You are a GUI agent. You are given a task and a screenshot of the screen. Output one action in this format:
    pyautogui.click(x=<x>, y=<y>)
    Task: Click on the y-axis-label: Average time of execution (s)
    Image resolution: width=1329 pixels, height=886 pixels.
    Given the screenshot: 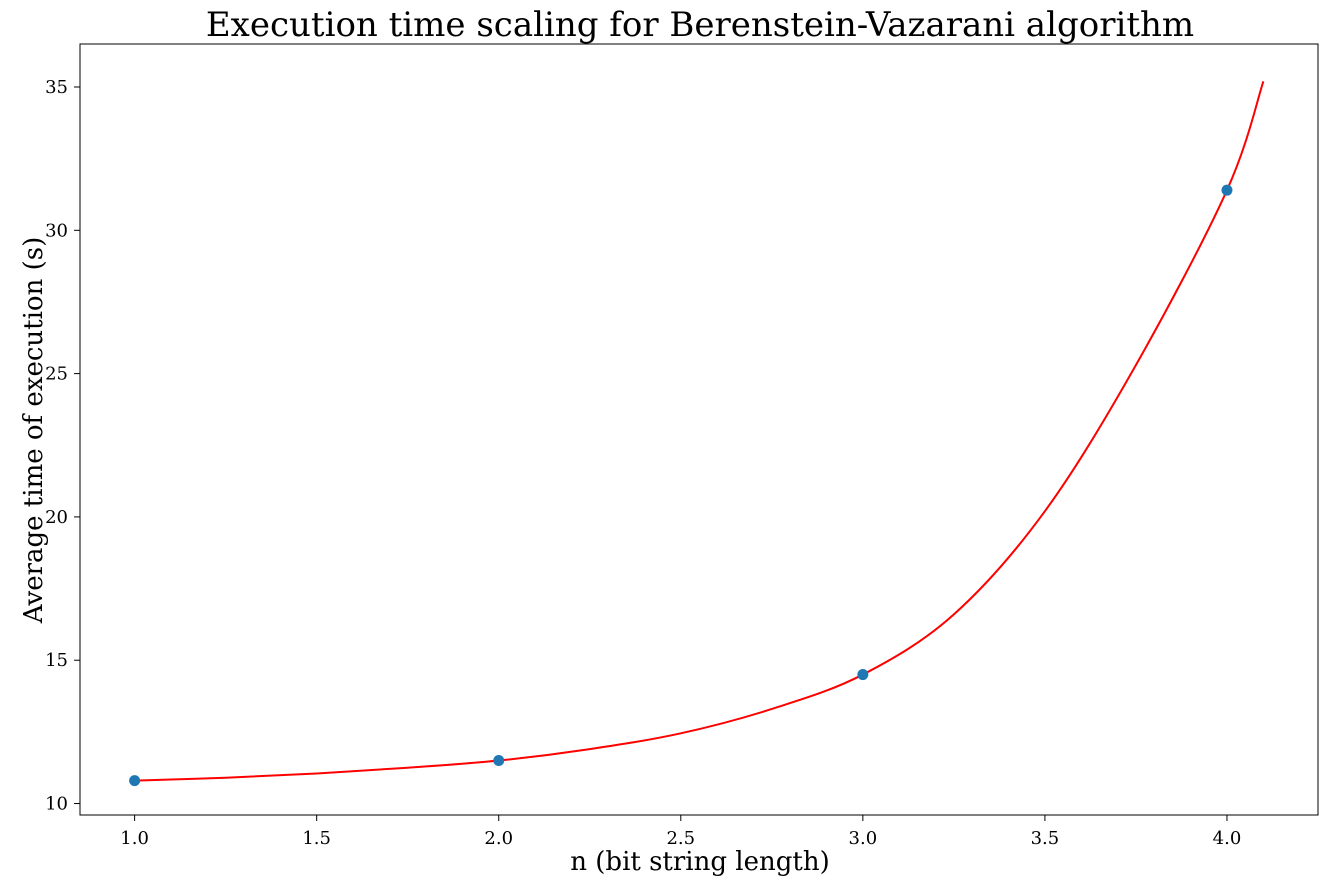 What is the action you would take?
    pyautogui.click(x=34, y=430)
    